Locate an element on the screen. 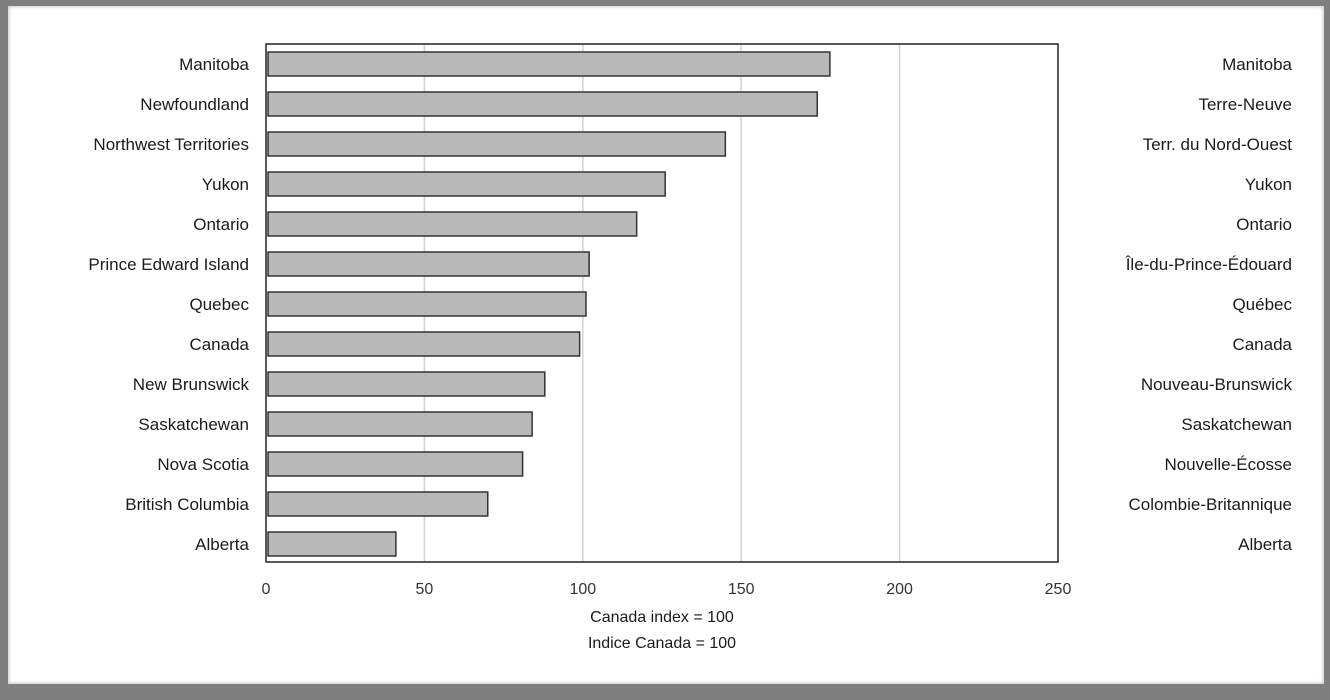 The height and width of the screenshot is (700, 1330). category-label: Ontario is located at coordinates (221, 224).